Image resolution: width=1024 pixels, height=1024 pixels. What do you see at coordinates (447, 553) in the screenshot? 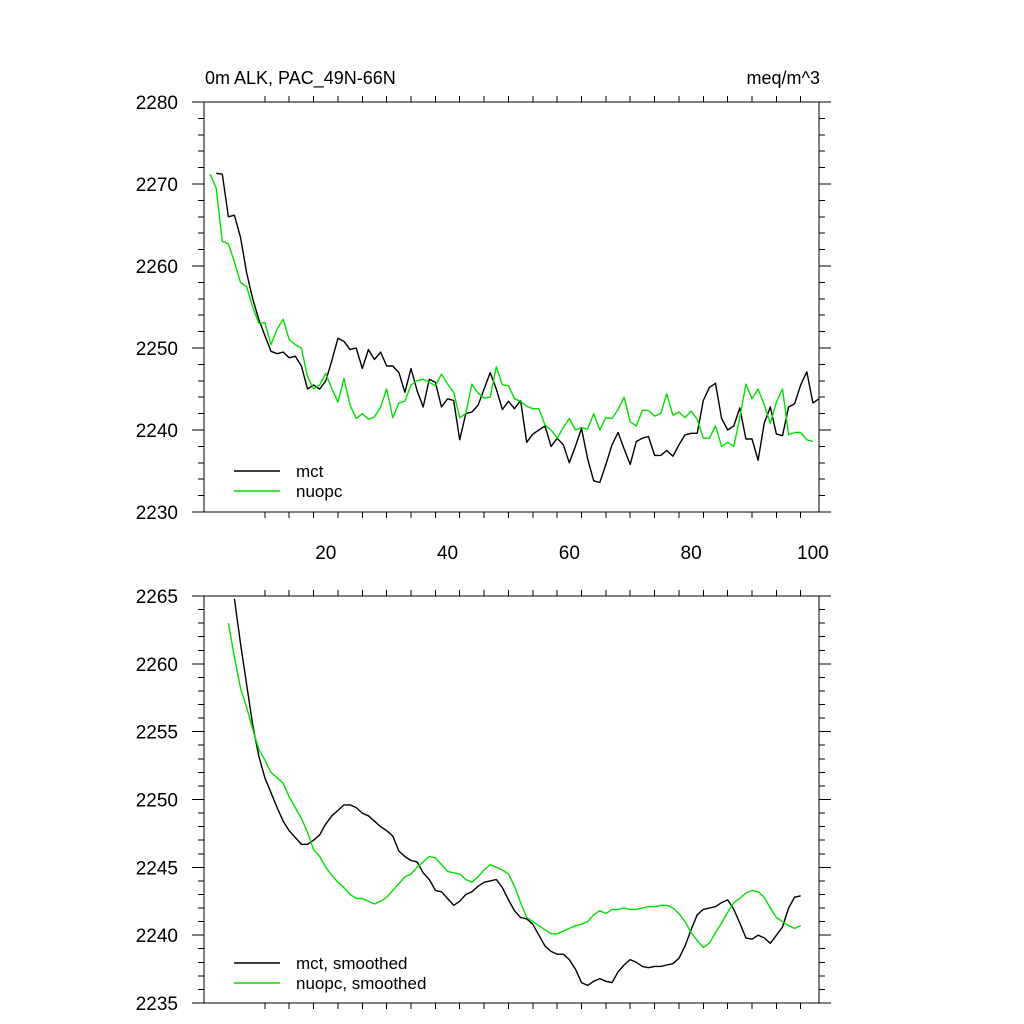
I see `x-tick-label: 40` at bounding box center [447, 553].